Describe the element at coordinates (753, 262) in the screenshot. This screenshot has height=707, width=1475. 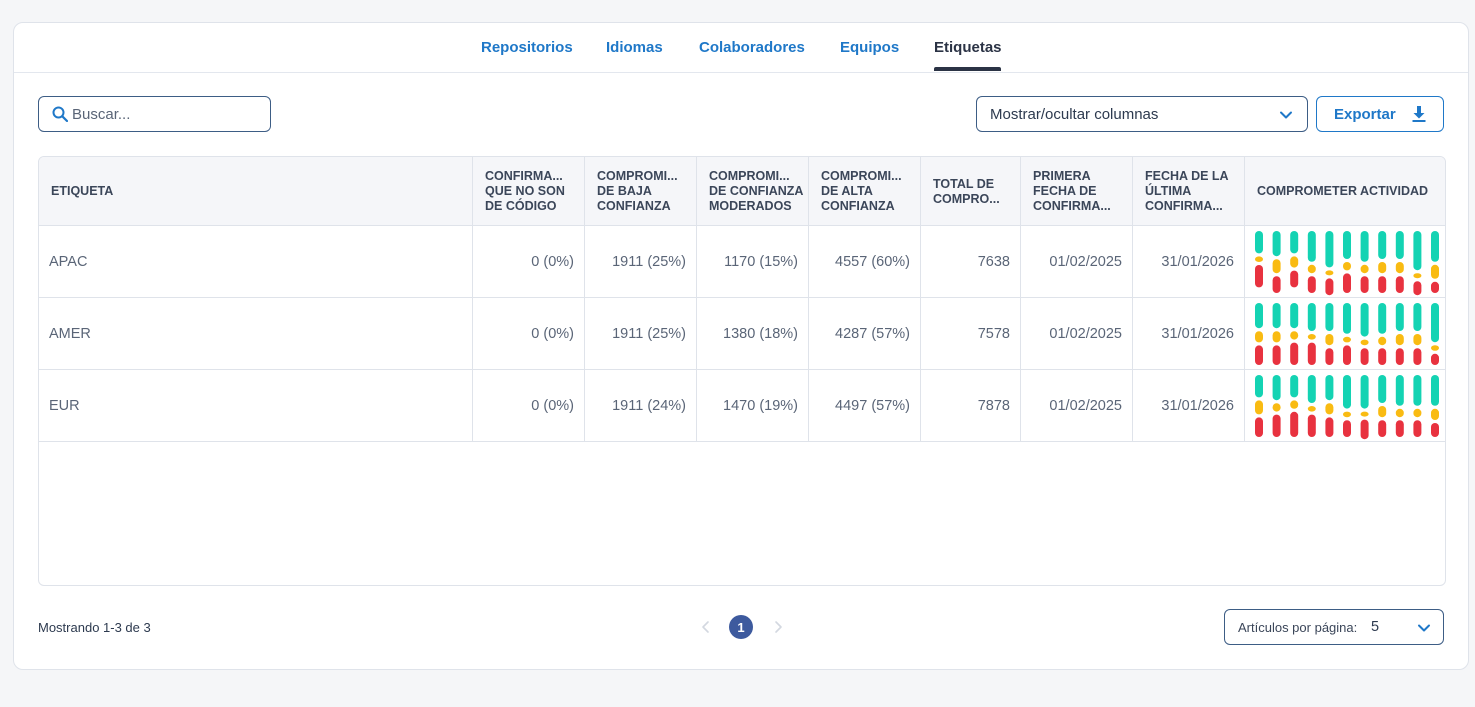
I see `cell-moderate: 1170 (15%)` at that location.